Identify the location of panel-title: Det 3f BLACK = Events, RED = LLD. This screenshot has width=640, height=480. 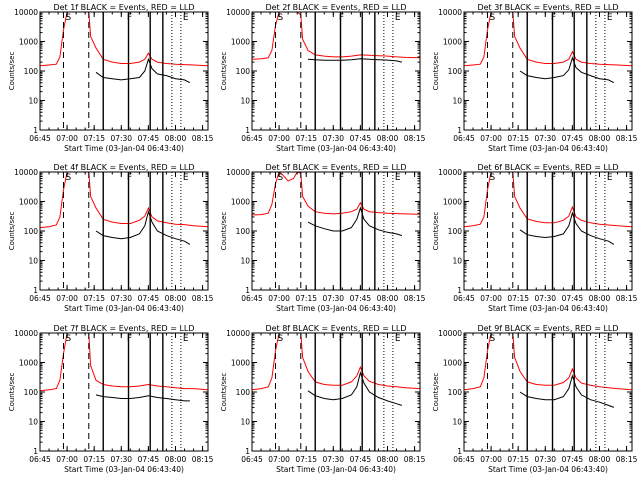
(547, 7).